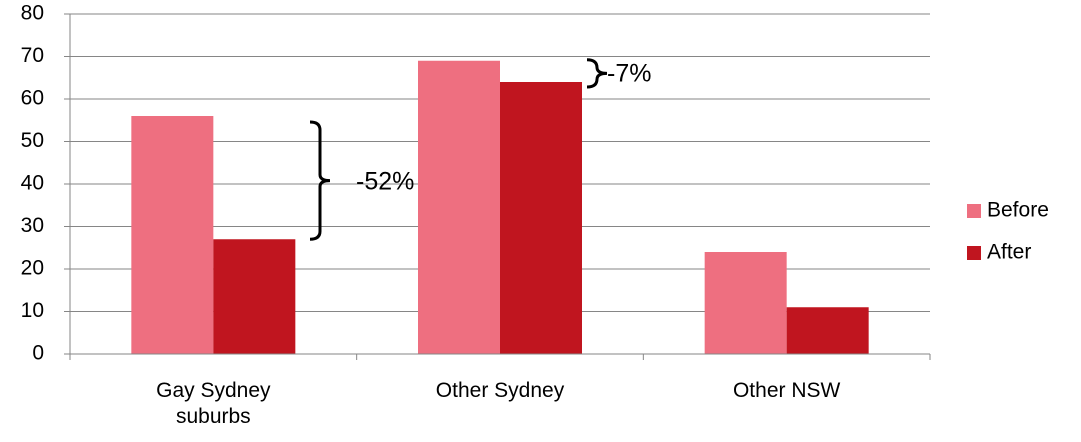  What do you see at coordinates (1009, 252) in the screenshot?
I see `legend-label: After` at bounding box center [1009, 252].